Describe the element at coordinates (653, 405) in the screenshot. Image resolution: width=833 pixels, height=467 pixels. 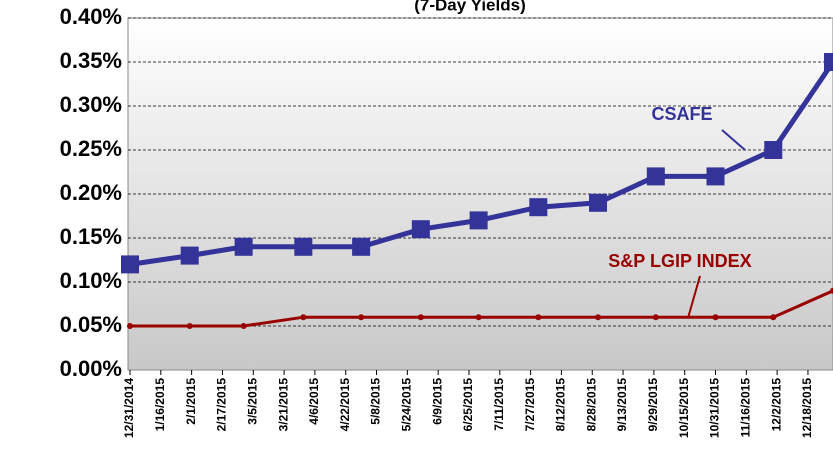
I see `x-tick-label: 9/29/2015` at that location.